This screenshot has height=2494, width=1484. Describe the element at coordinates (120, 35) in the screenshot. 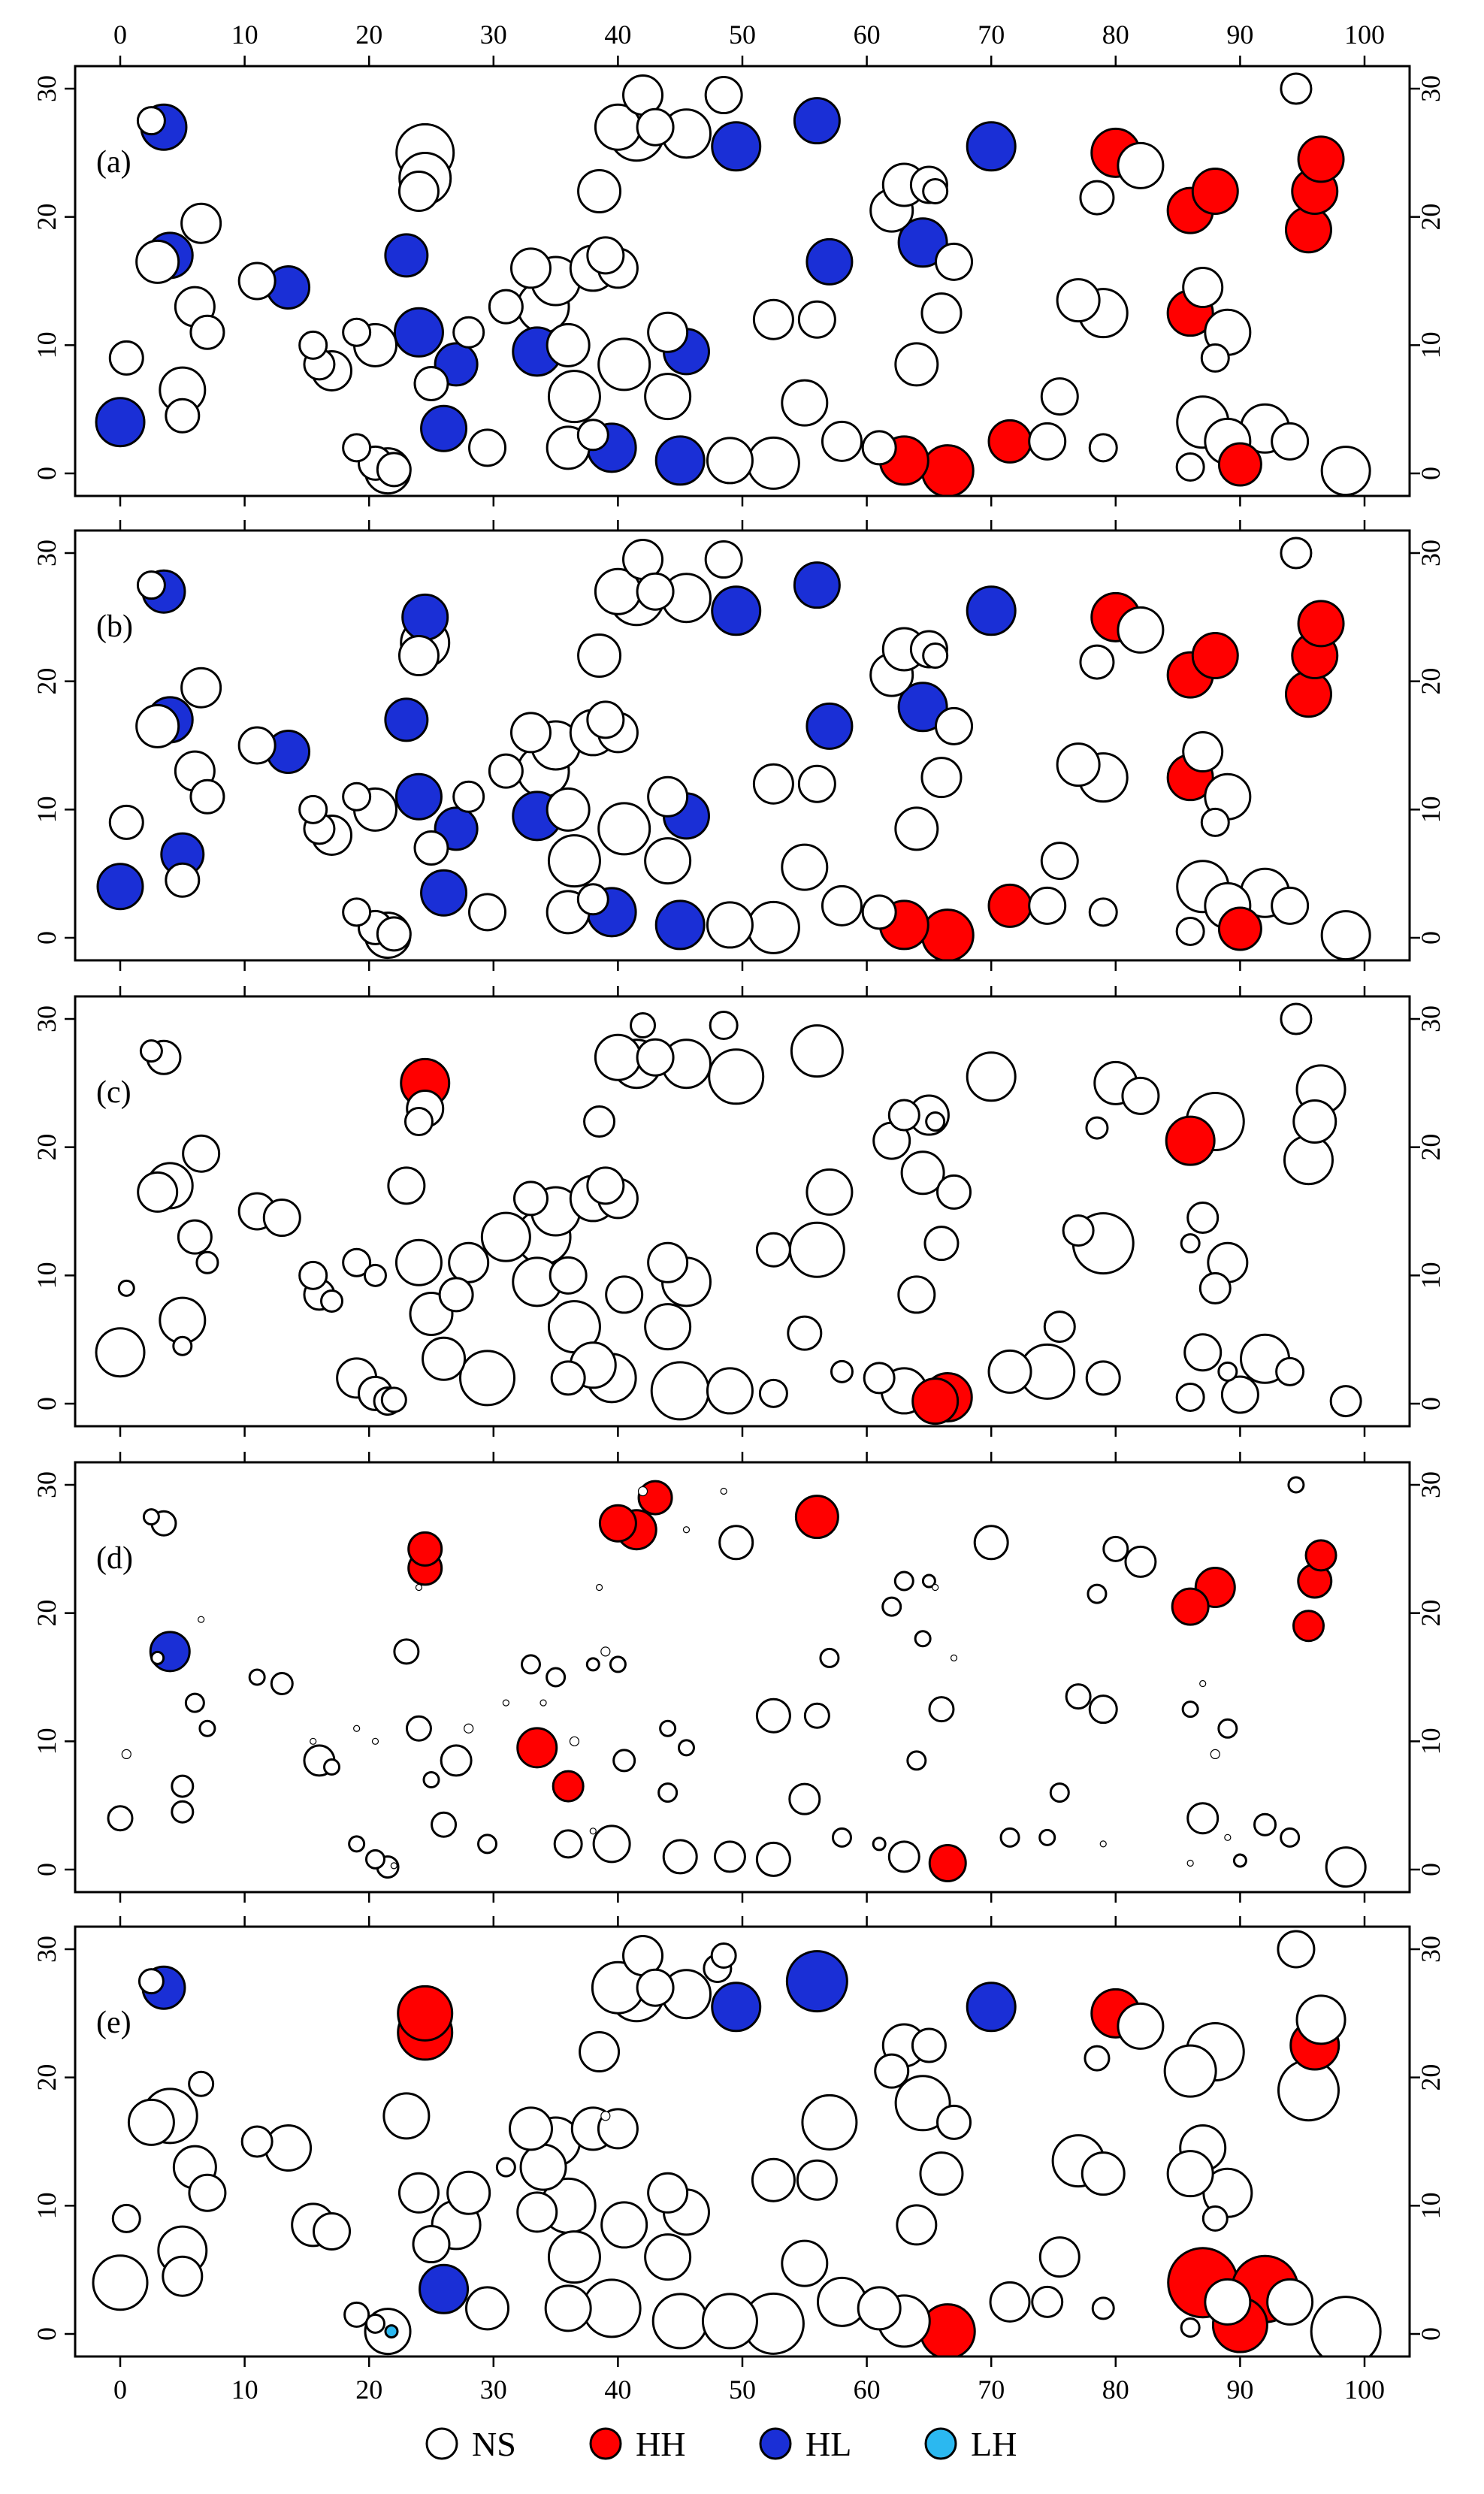

I see `x-tick-label-top: 0` at that location.